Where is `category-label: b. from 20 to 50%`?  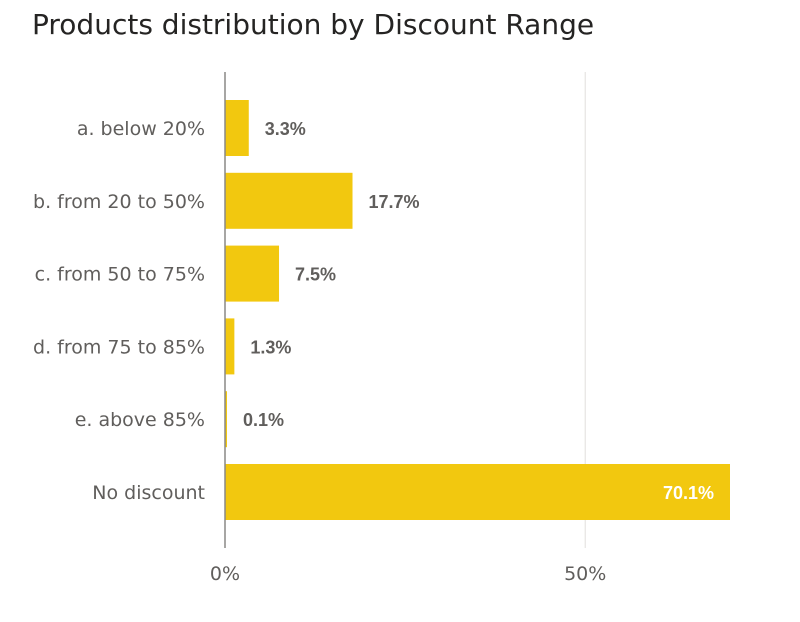 category-label: b. from 20 to 50% is located at coordinates (119, 202).